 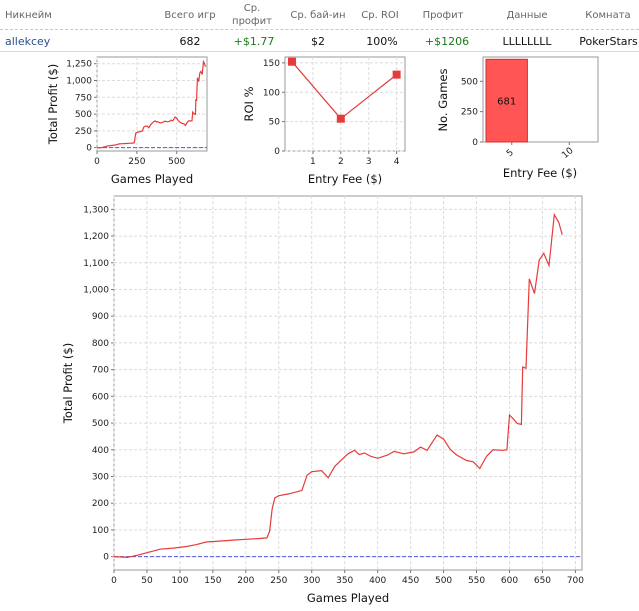 I want to click on profit_large-x-tick-label: 450, so click(x=410, y=581).